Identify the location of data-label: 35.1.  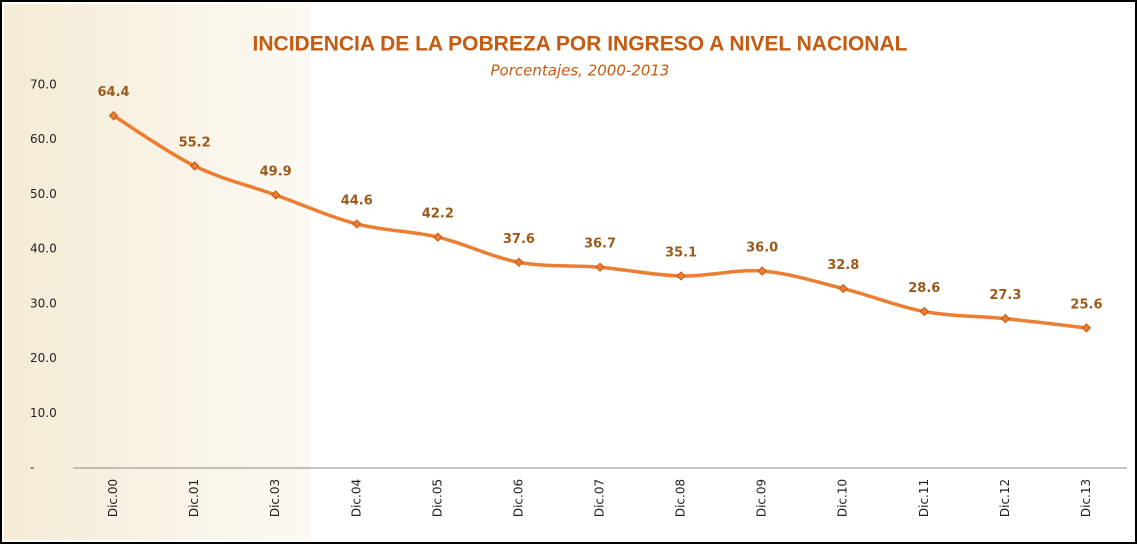
(681, 252).